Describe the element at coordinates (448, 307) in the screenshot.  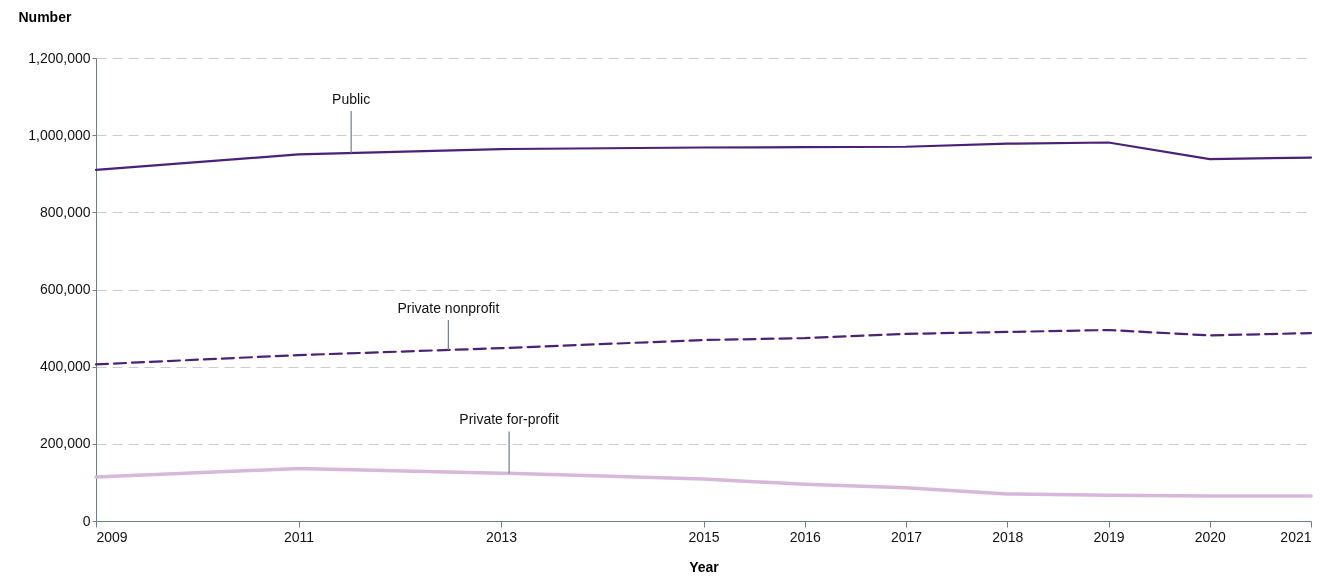
I see `text: Private nonprofit` at that location.